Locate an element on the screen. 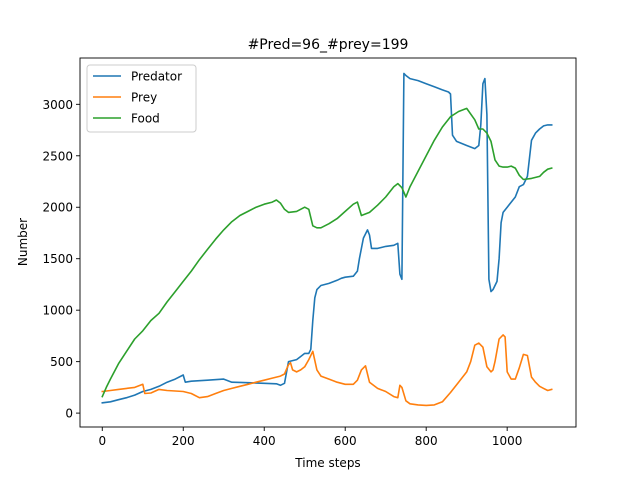 This screenshot has width=640, height=480. legend-label-predator: Predator is located at coordinates (156, 77).